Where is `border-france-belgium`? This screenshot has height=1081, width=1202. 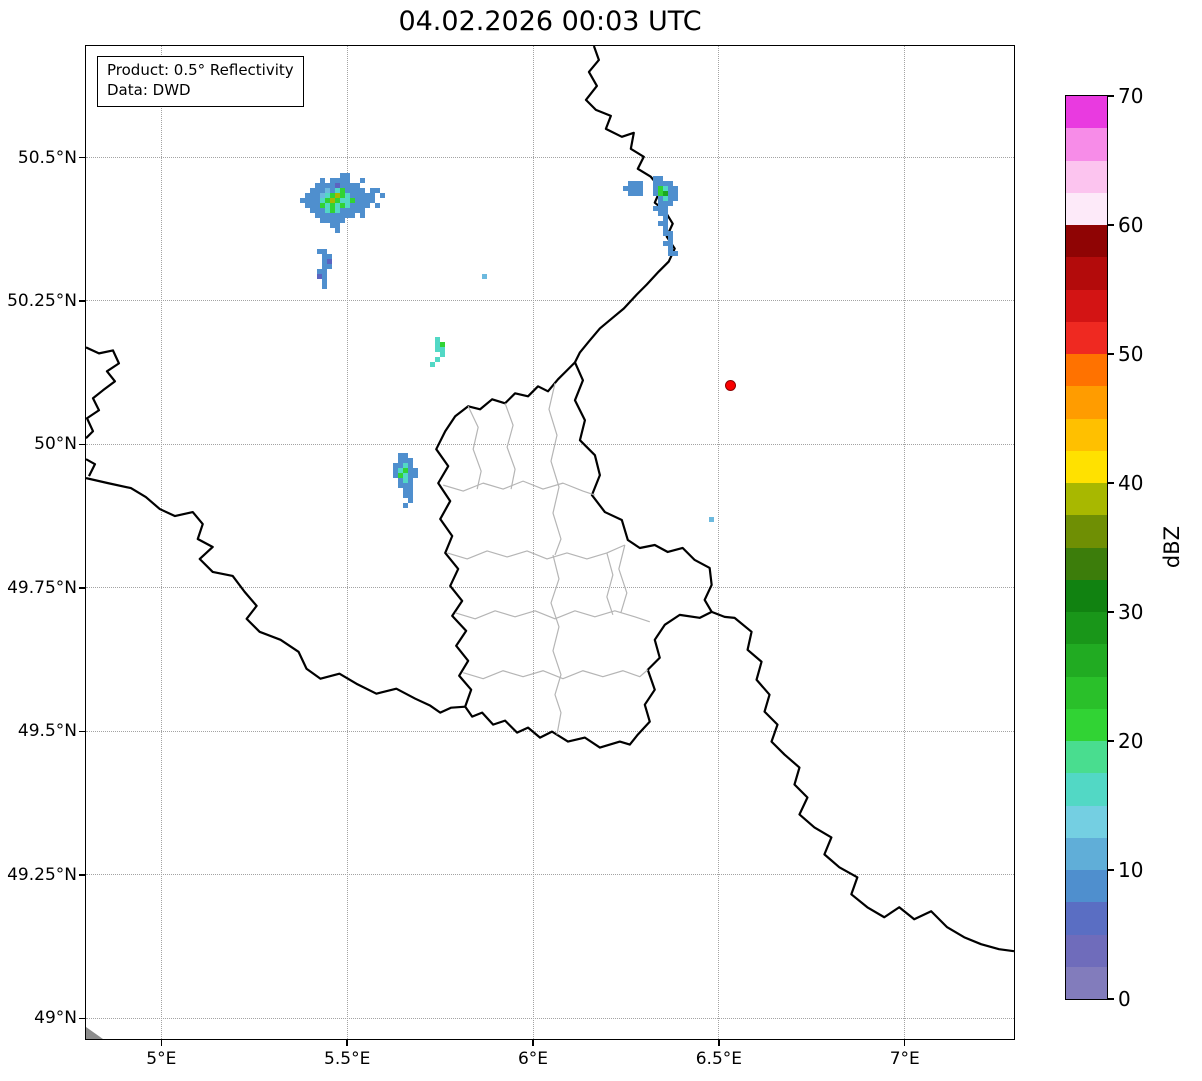 border-france-belgium is located at coordinates (276, 595).